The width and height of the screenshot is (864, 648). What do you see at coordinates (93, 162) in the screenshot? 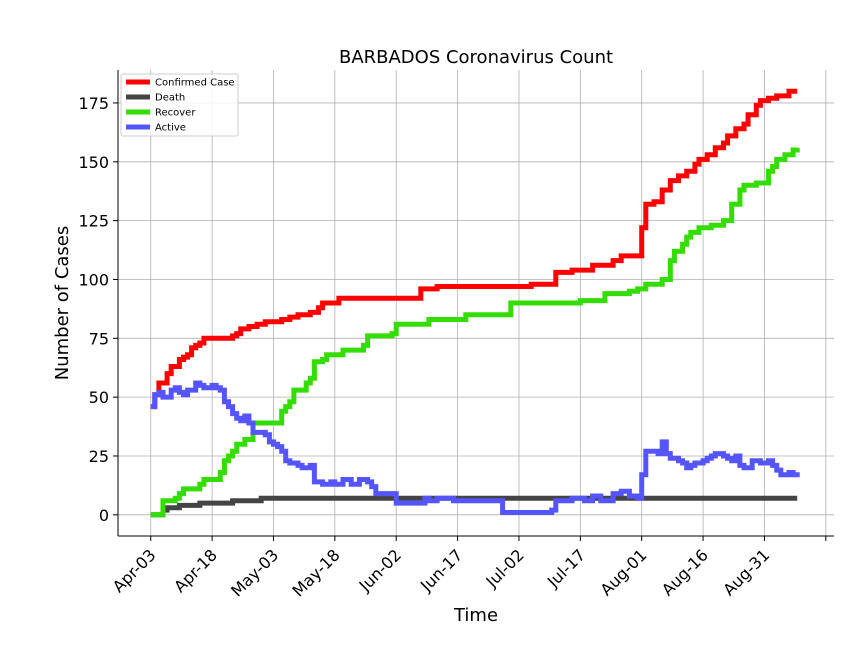
I see `y-tick-label: 150` at bounding box center [93, 162].